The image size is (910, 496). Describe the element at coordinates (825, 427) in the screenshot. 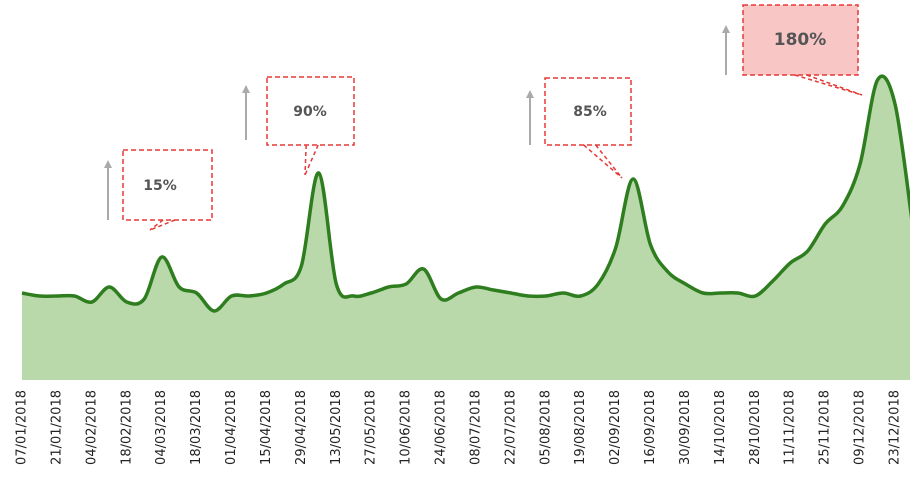

I see `x-tick-label: 25/11/2018` at that location.